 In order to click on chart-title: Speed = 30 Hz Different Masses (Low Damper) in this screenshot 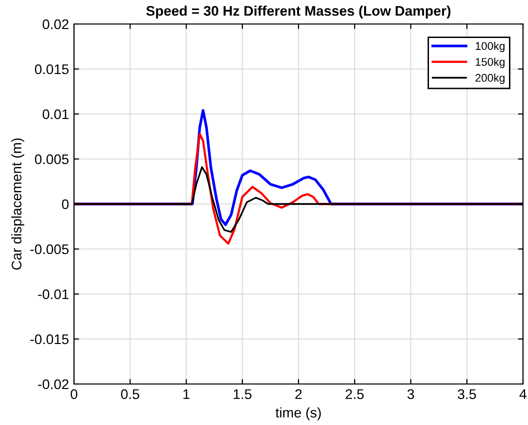, I will do `click(298, 12)`.